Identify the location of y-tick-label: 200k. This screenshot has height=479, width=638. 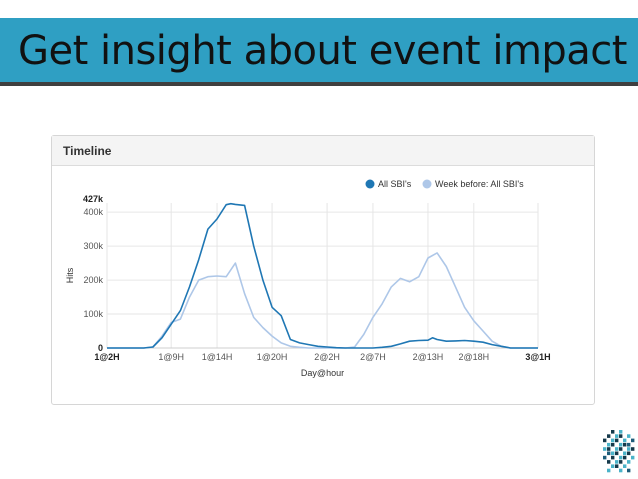
(93, 280).